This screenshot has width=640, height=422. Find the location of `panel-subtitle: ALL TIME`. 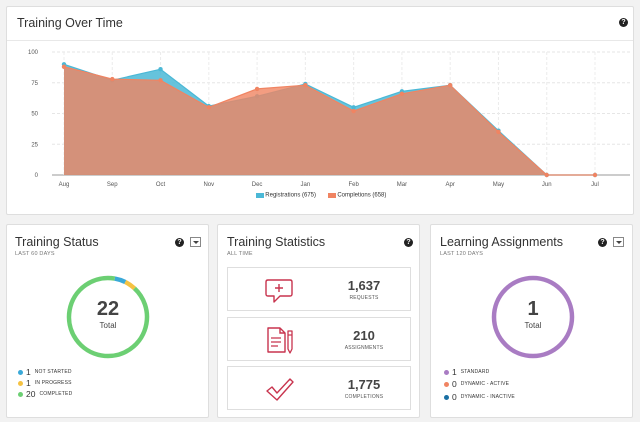

panel-subtitle: ALL TIME is located at coordinates (240, 254).